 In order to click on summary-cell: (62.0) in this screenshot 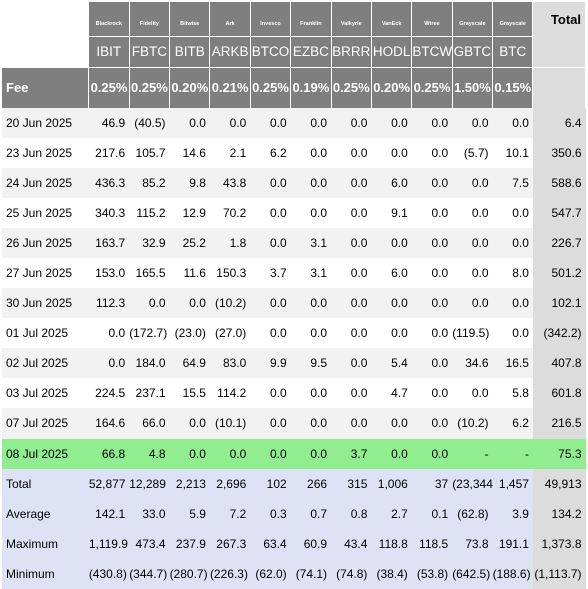, I will do `click(270, 573)`.